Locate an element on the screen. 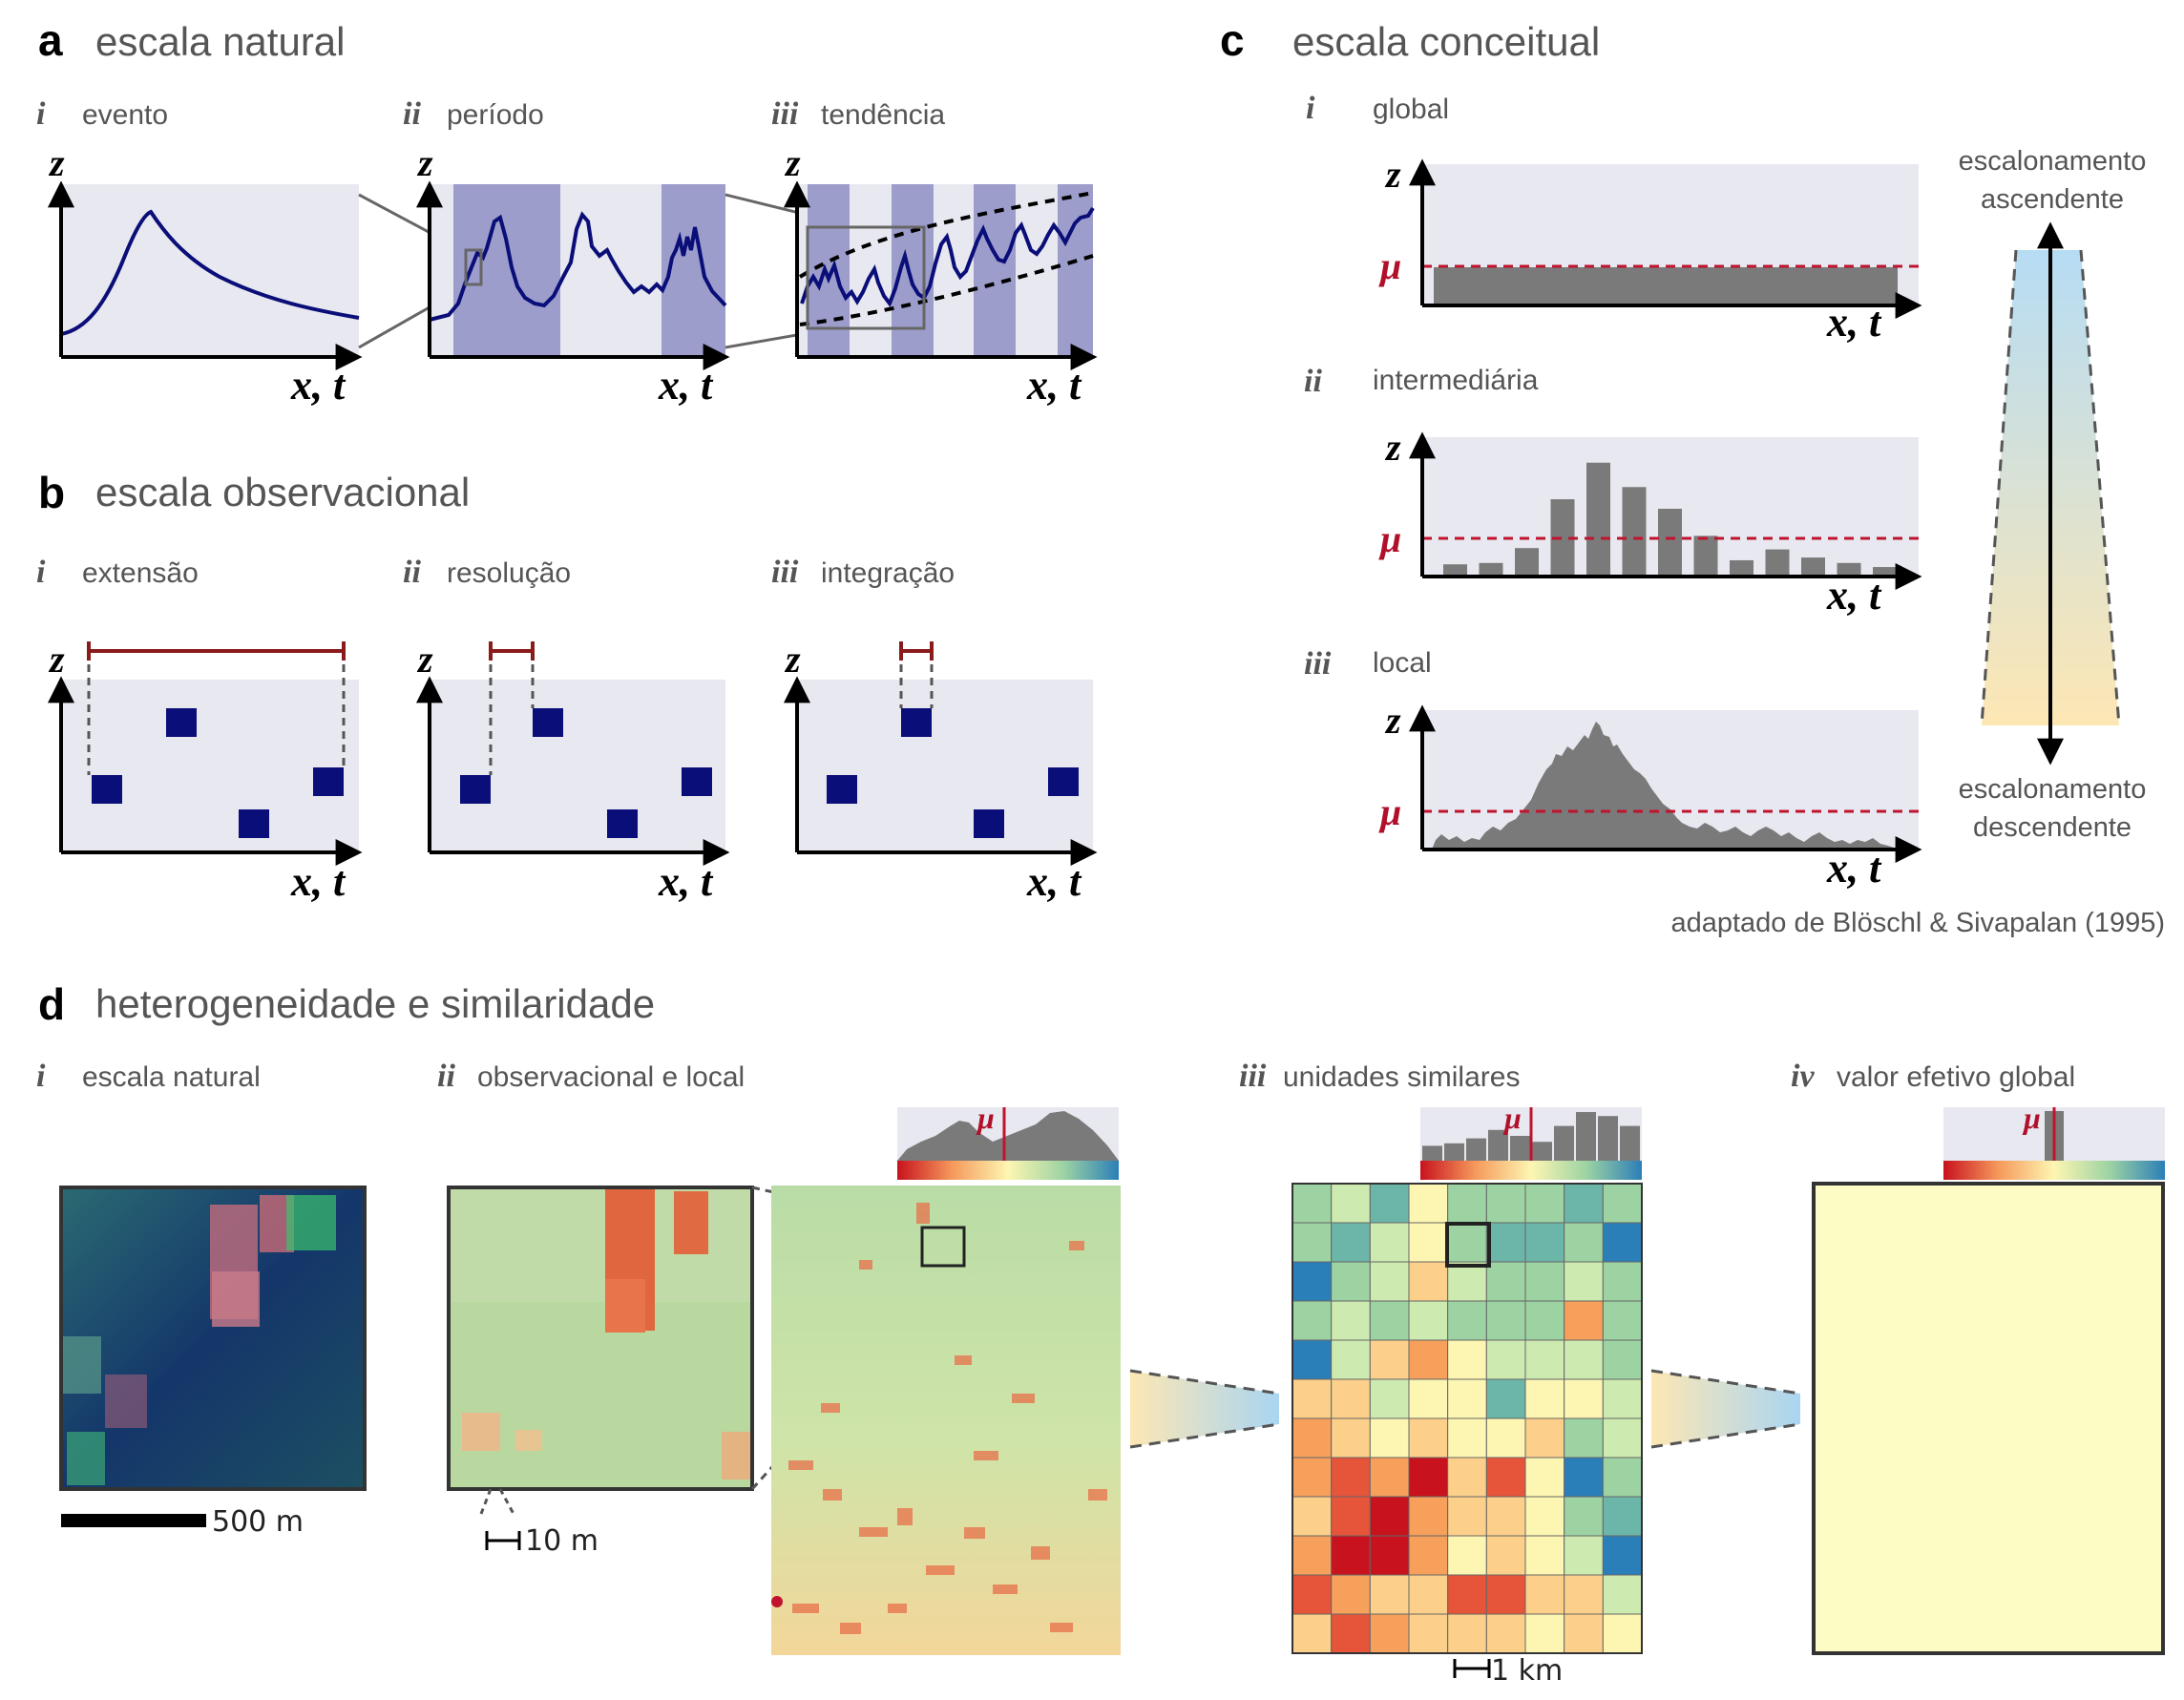 The image size is (2184, 1700). grid-frame is located at coordinates (1468, 1418).